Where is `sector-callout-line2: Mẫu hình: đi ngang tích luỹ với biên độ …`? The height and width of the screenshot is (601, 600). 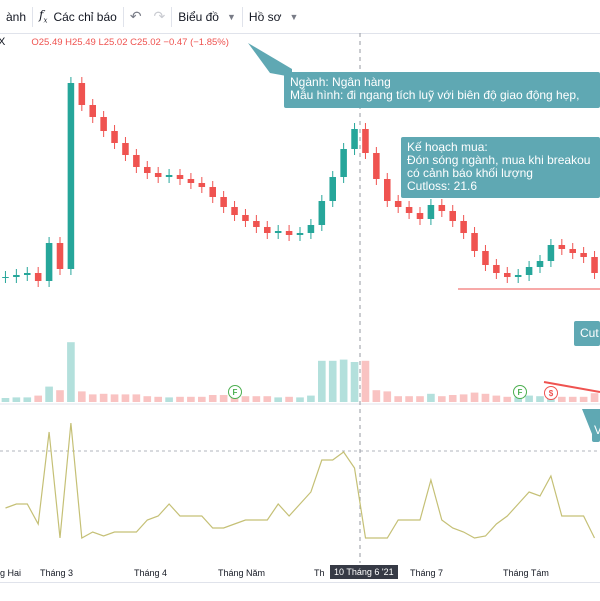
sector-callout-line2: Mẫu hình: đi ngang tích luỹ với biên độ … is located at coordinates (435, 95).